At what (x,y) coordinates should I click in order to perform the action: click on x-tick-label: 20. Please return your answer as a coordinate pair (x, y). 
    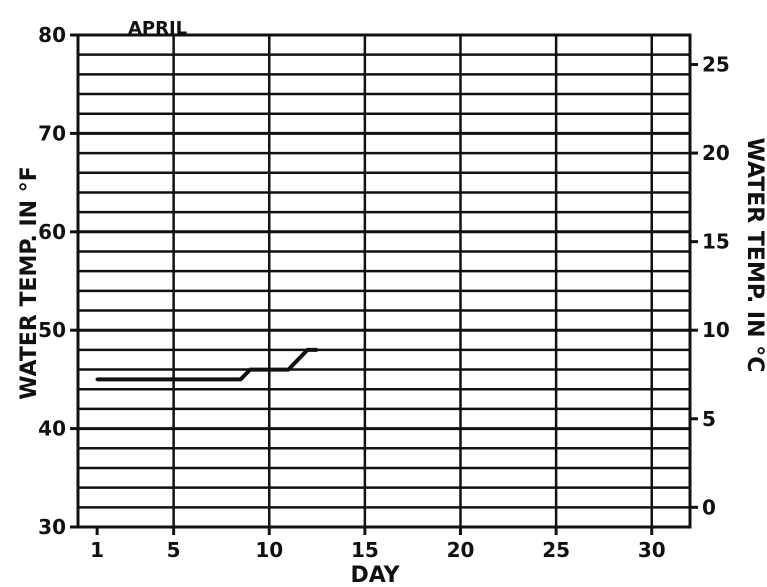
    Looking at the image, I should click on (461, 550).